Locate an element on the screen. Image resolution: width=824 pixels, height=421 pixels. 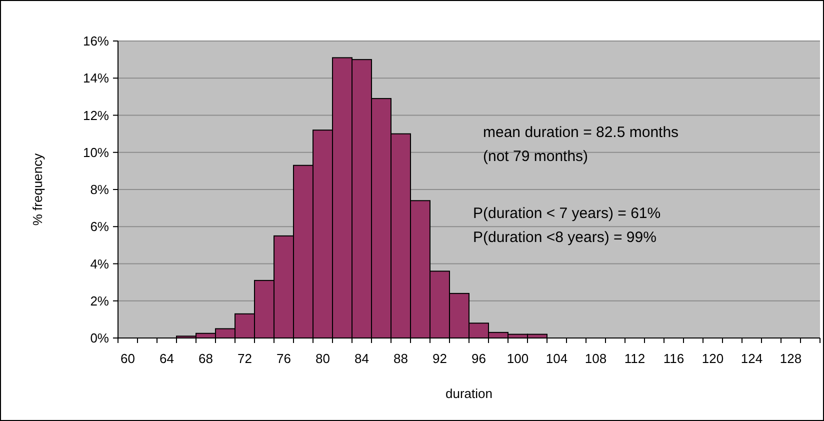
x-tick-label: 88 is located at coordinates (401, 358).